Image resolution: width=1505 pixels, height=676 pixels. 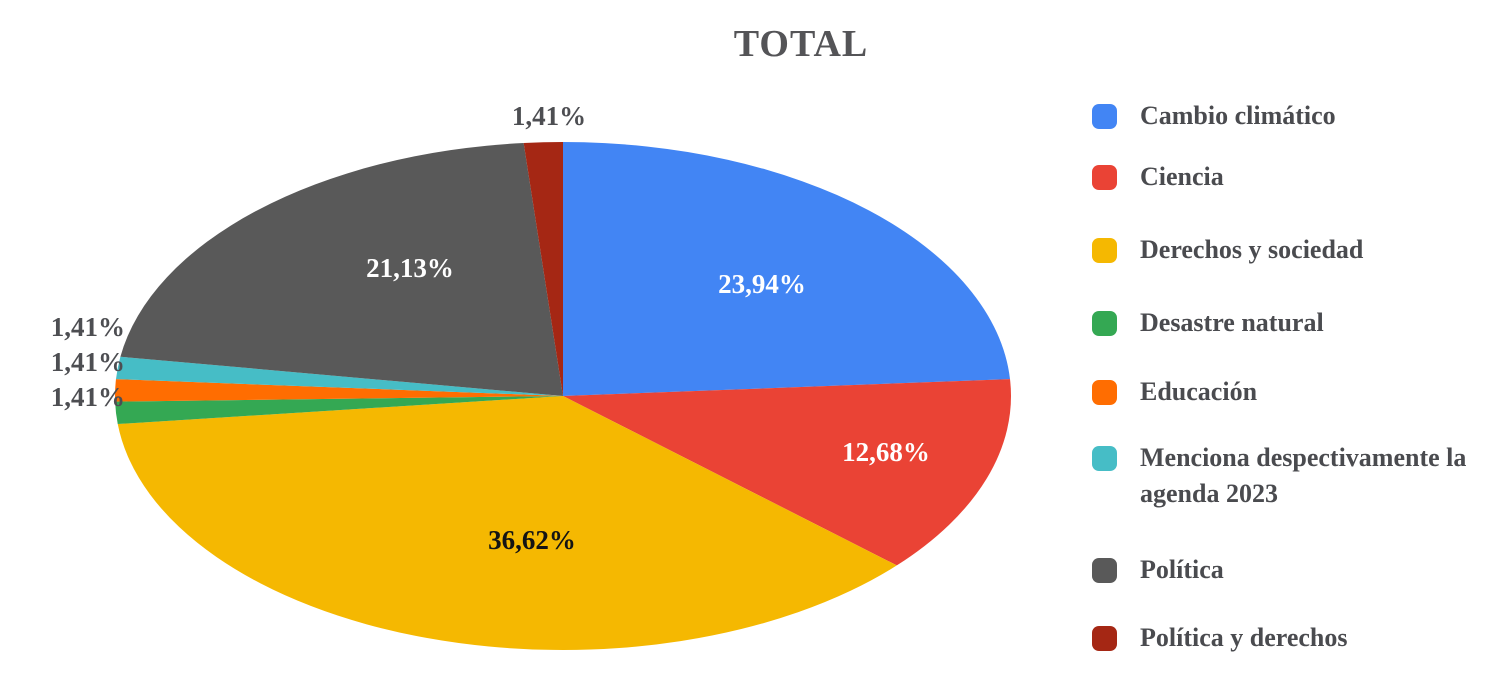 What do you see at coordinates (1238, 115) in the screenshot?
I see `legend-label: Cambio climático` at bounding box center [1238, 115].